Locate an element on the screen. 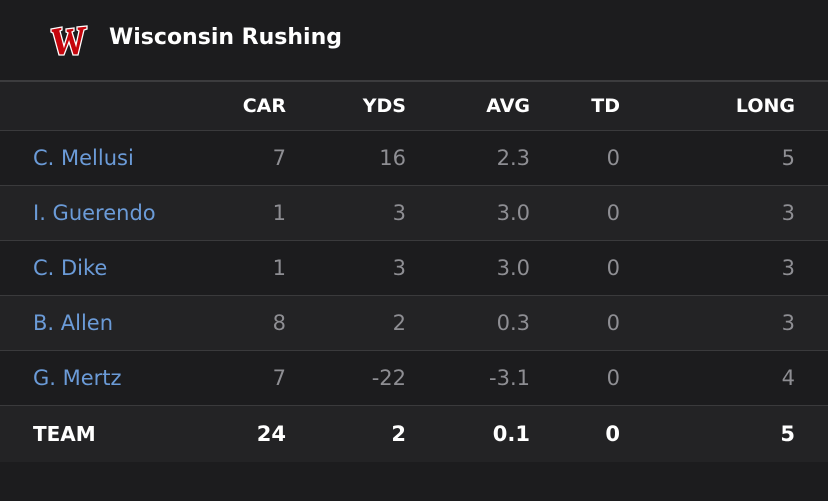 The width and height of the screenshot is (828, 501). column-header-td: TD is located at coordinates (605, 106).